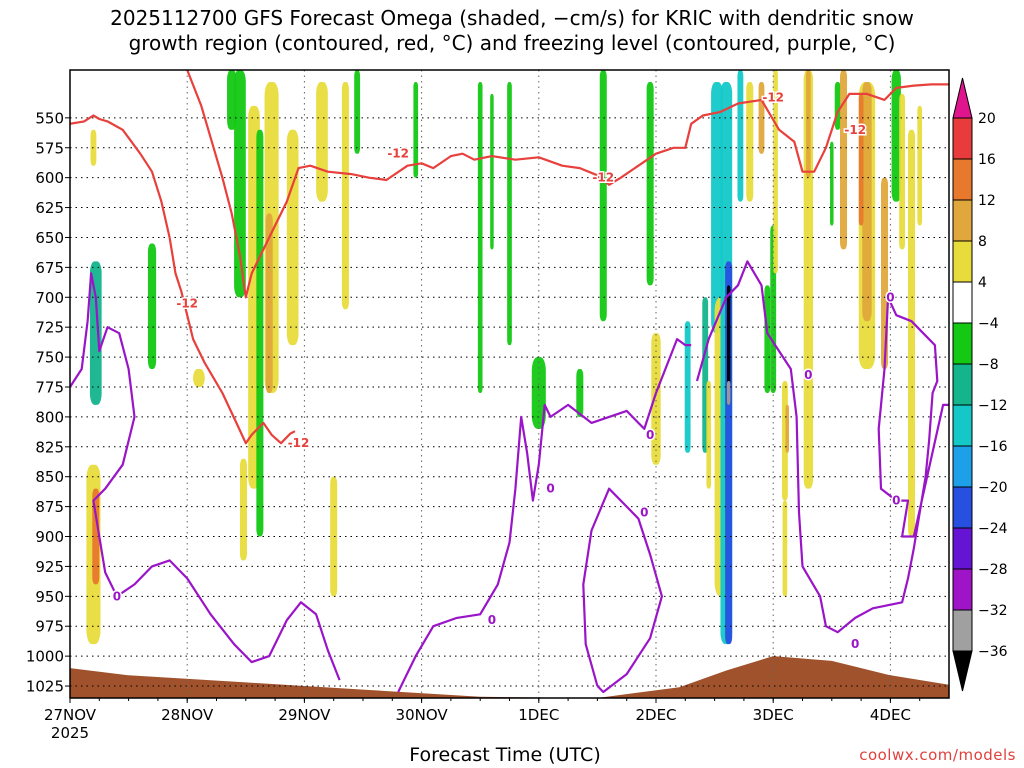  What do you see at coordinates (988, 324) in the screenshot?
I see `colorbar-label: −4` at bounding box center [988, 324].